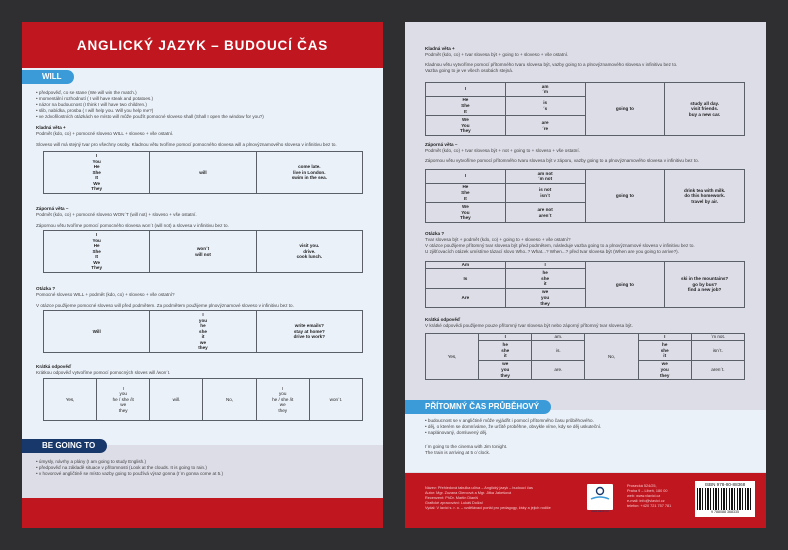 The image size is (788, 550). I want to click on table-row: he she it is. he she it isn´t., so click(586, 350).